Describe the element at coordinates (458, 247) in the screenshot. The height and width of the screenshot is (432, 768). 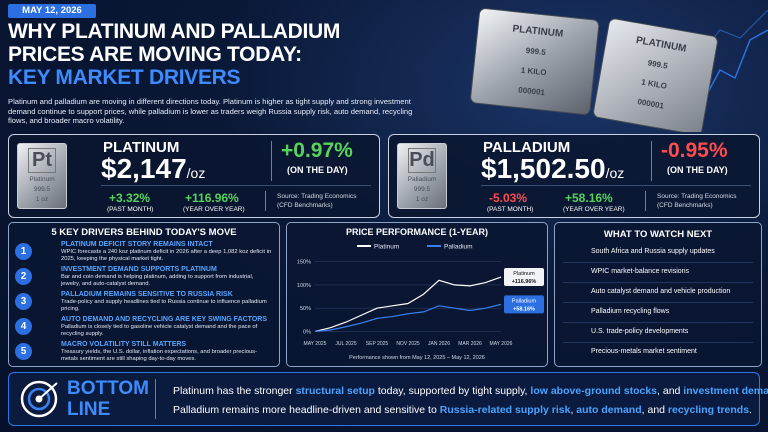
I see `legend-label: Palladium` at that location.